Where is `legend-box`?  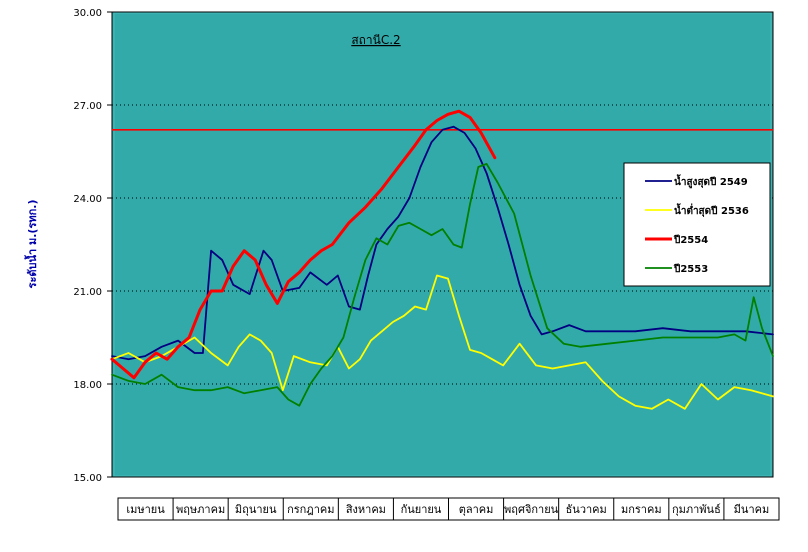
legend-box is located at coordinates (697, 224).